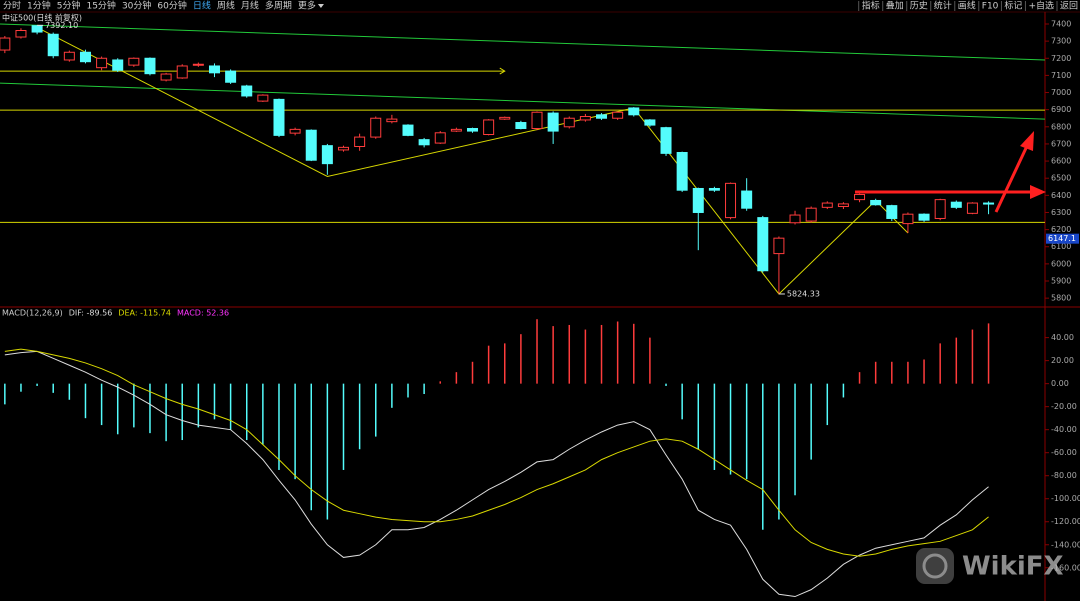 This screenshot has width=1080, height=601. I want to click on annotation-label: 5824.33, so click(803, 293).